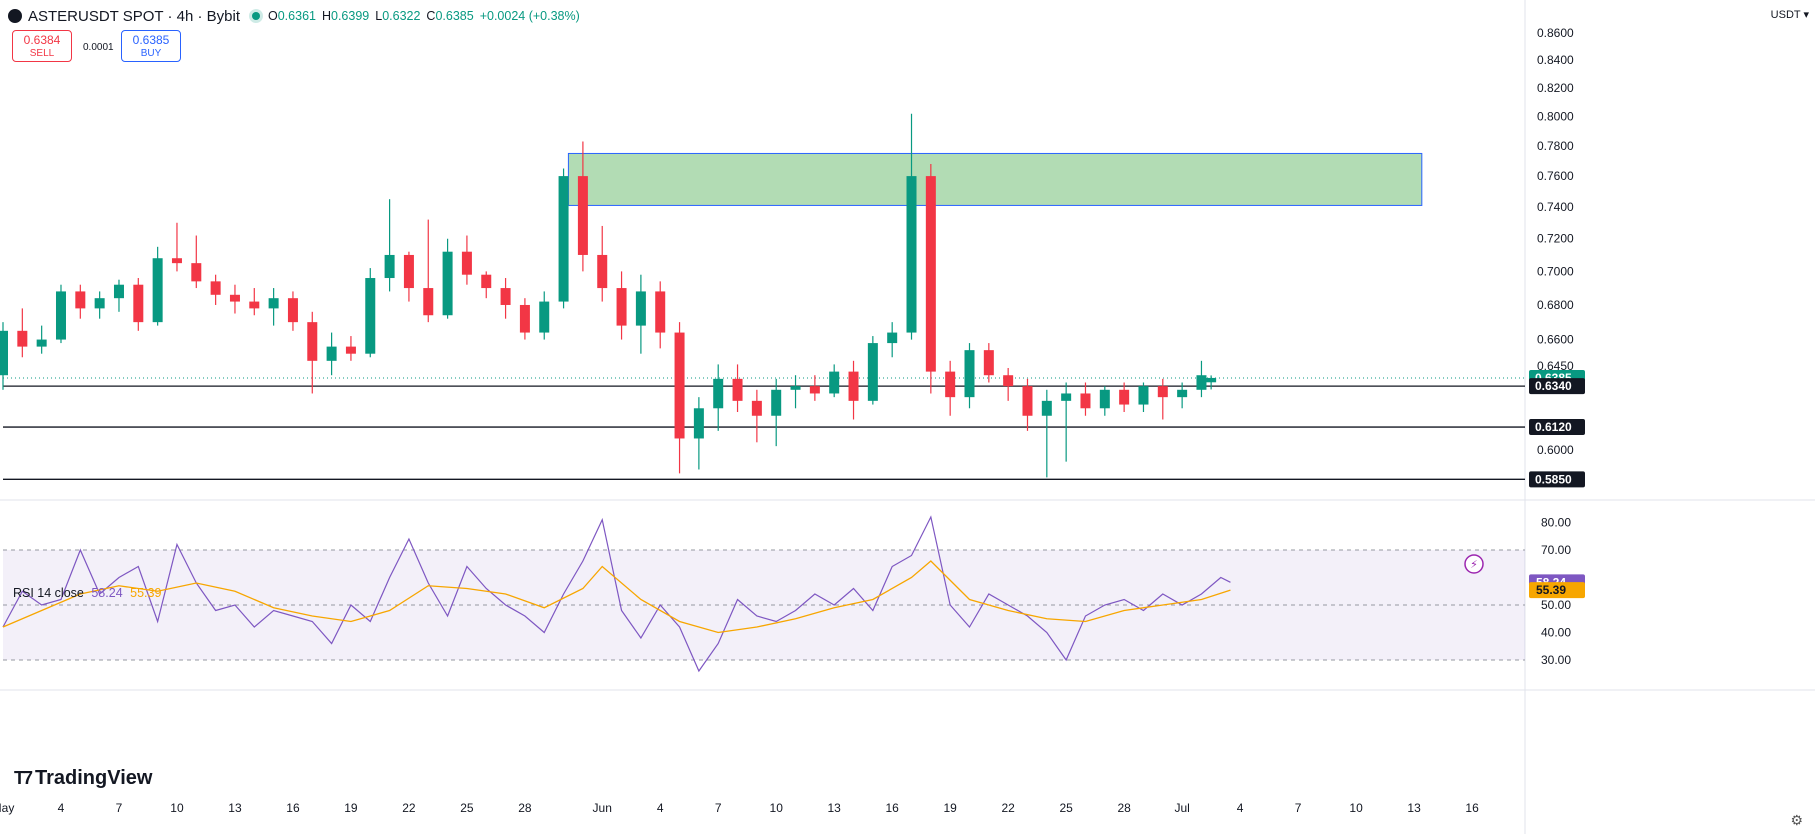  I want to click on time-tick-label: 13, so click(235, 808).